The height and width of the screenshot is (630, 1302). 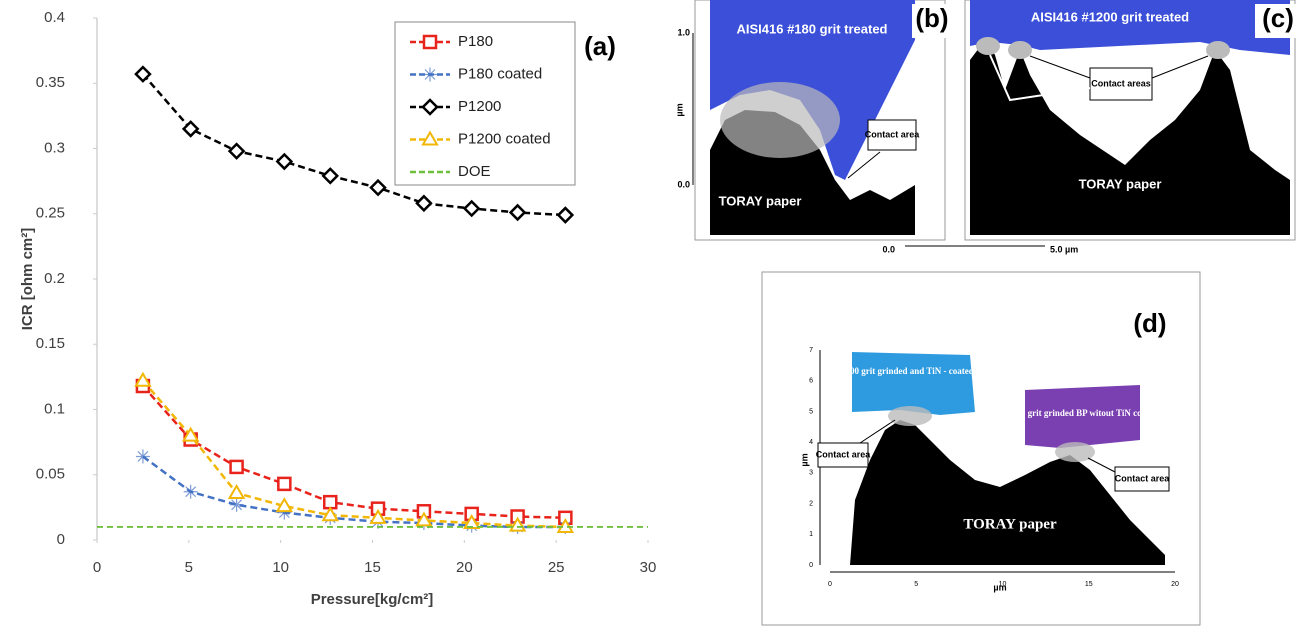 What do you see at coordinates (1175, 584) in the screenshot?
I see `d-x-tick-label: 20` at bounding box center [1175, 584].